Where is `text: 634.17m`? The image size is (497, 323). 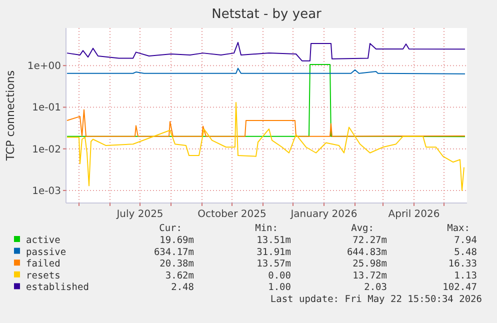
text: 634.17m is located at coordinates (174, 252).